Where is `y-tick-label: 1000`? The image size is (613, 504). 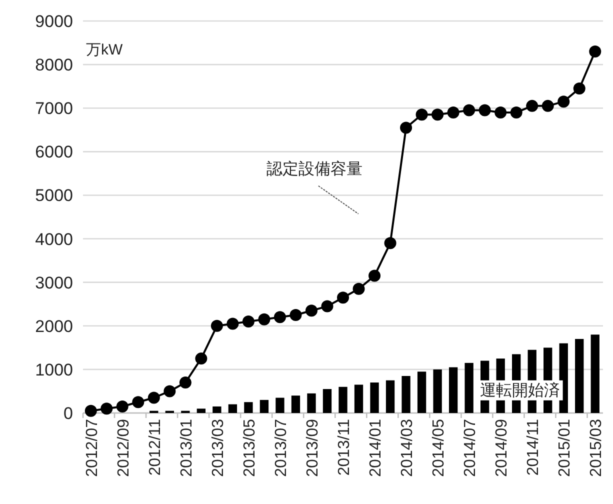
y-tick-label: 1000 is located at coordinates (54, 370).